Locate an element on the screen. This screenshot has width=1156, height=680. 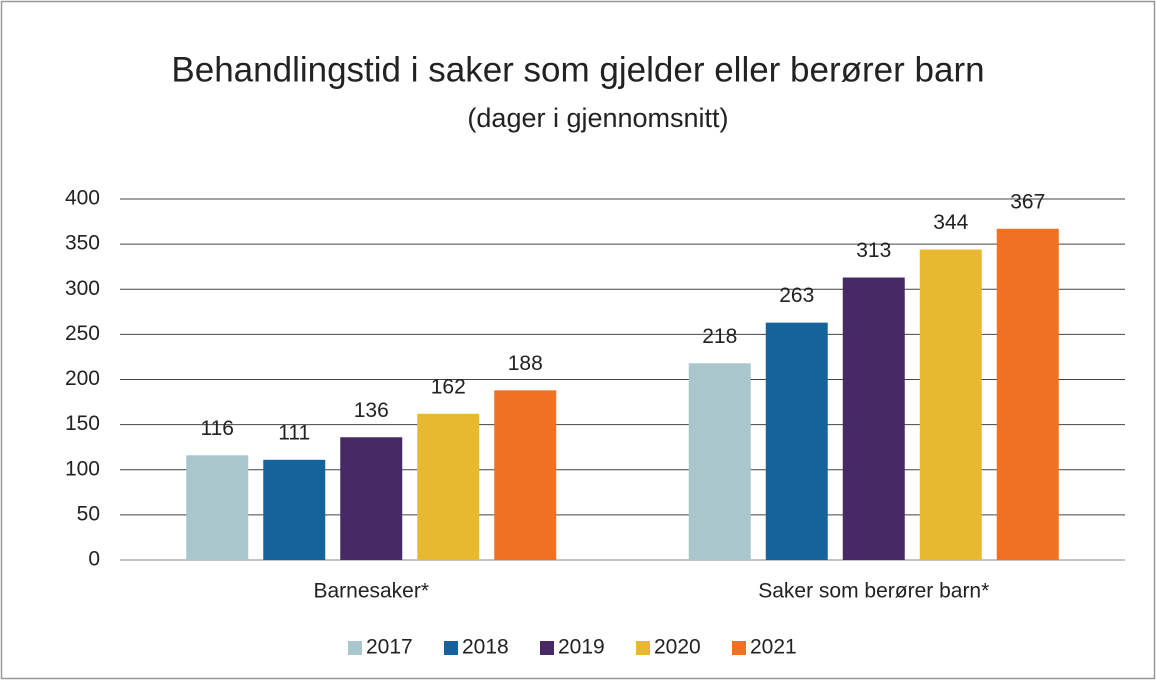
data-label: 136 is located at coordinates (371, 410).